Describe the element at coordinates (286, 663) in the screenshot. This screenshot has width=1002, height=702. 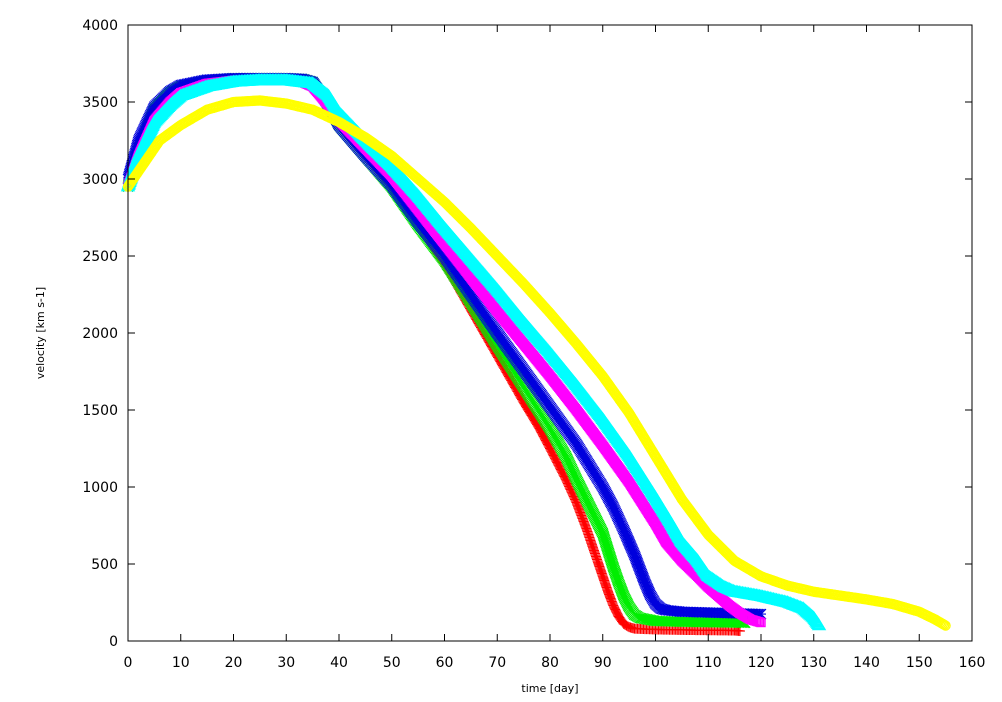
I see `x-tick-label: 30` at that location.